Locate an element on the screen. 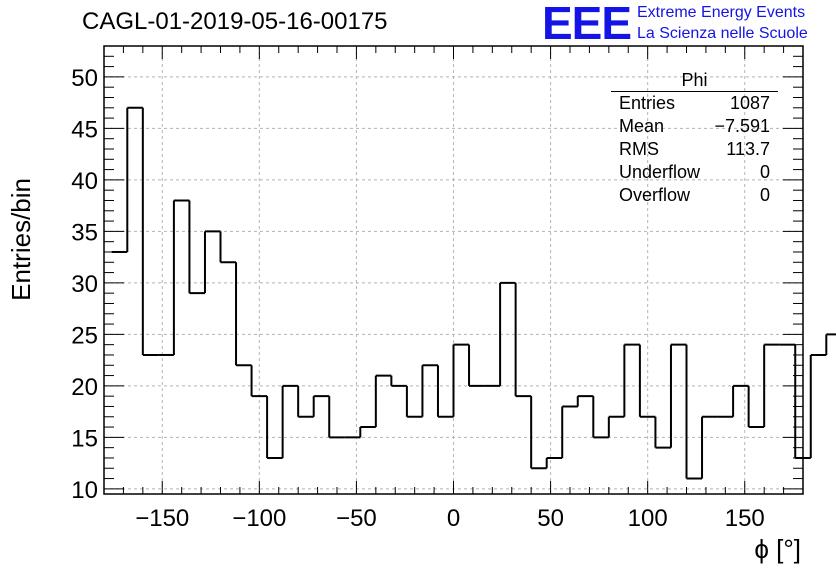  stats-label: Entries is located at coordinates (647, 103).